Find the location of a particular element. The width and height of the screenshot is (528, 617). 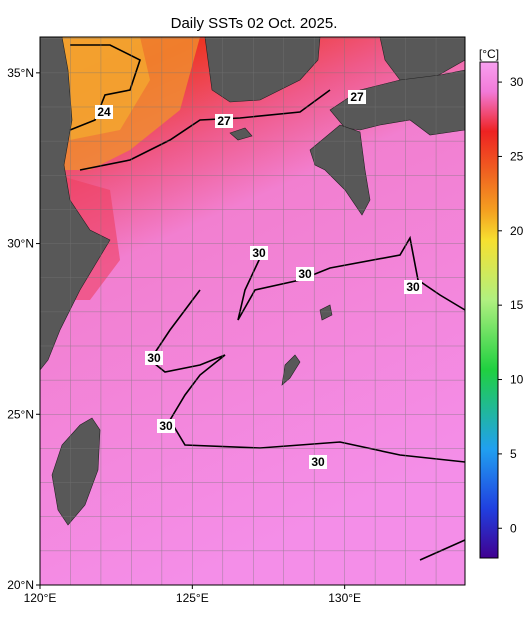

lon-label: 130°E is located at coordinates (344, 598).